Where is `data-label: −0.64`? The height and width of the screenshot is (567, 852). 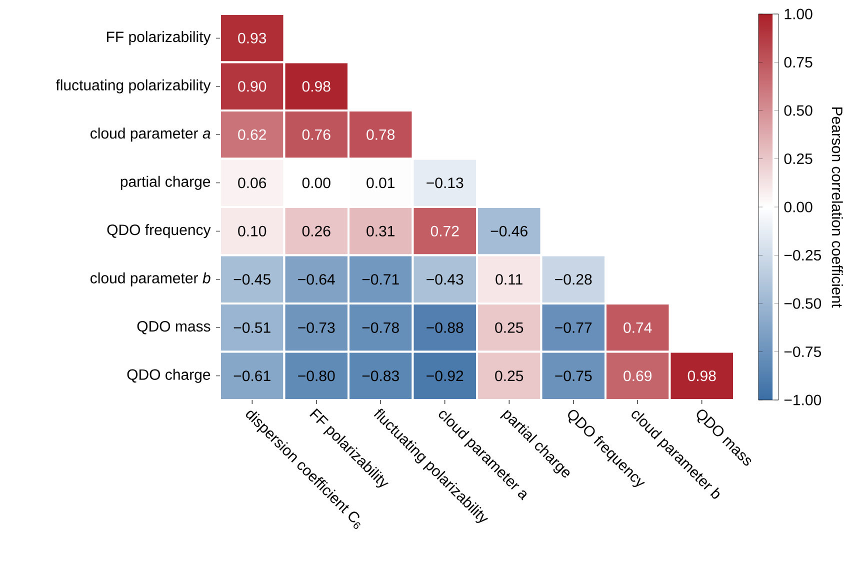
data-label: −0.64 is located at coordinates (316, 279).